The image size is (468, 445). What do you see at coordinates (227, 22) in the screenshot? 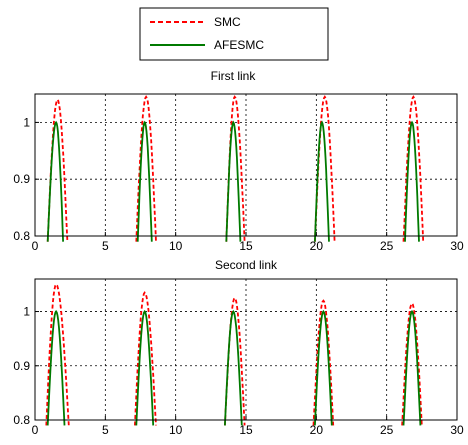
I see `legend-label-smc: SMC` at bounding box center [227, 22].